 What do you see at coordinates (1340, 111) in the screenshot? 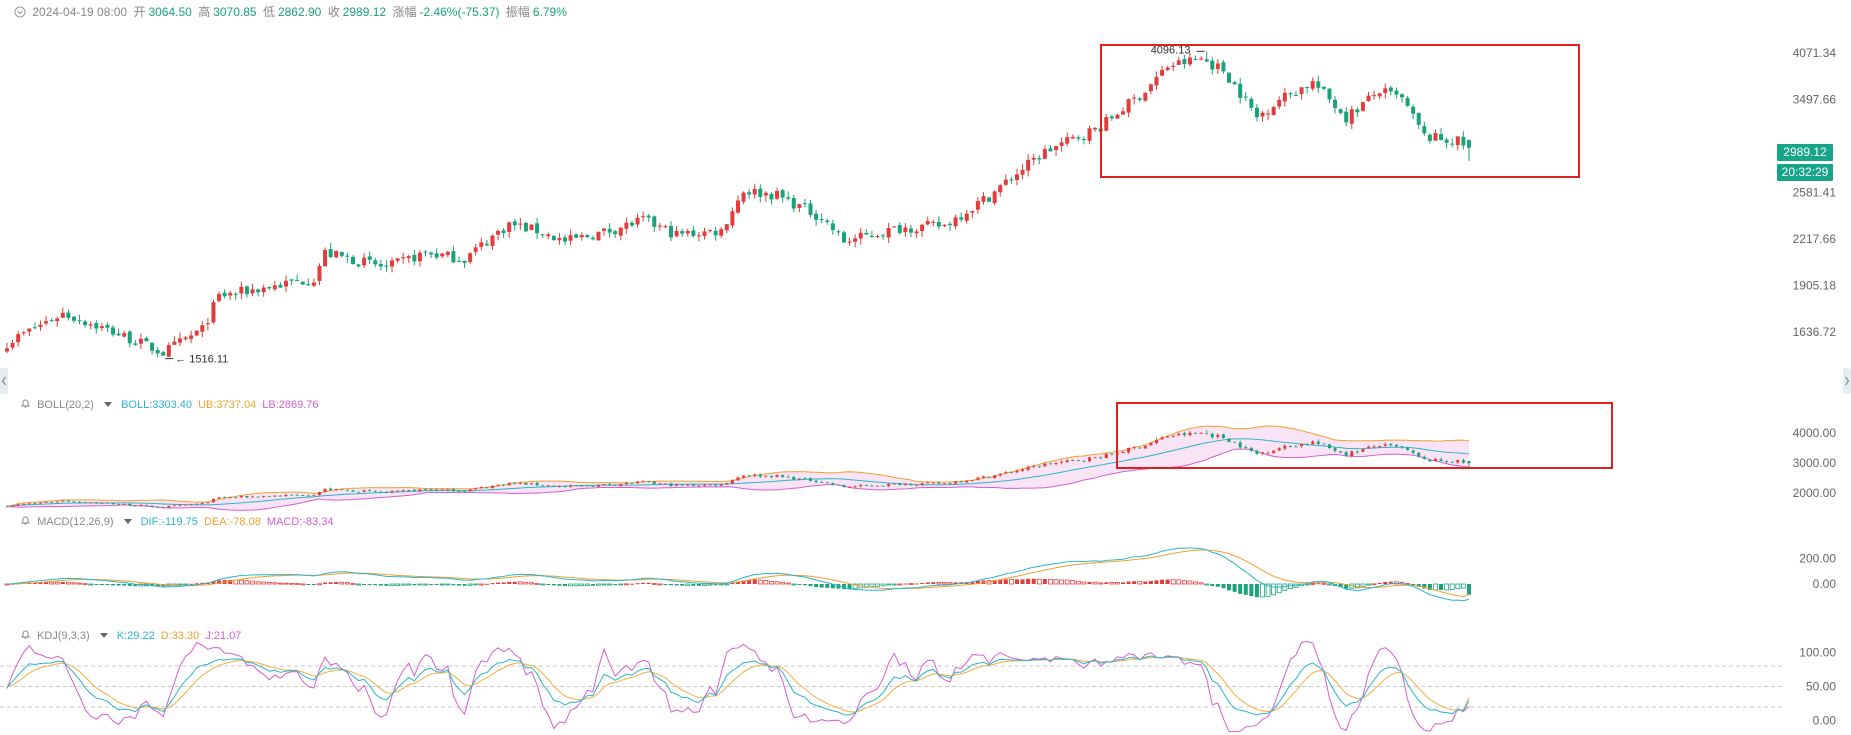
I see `highlight-box-price` at bounding box center [1340, 111].